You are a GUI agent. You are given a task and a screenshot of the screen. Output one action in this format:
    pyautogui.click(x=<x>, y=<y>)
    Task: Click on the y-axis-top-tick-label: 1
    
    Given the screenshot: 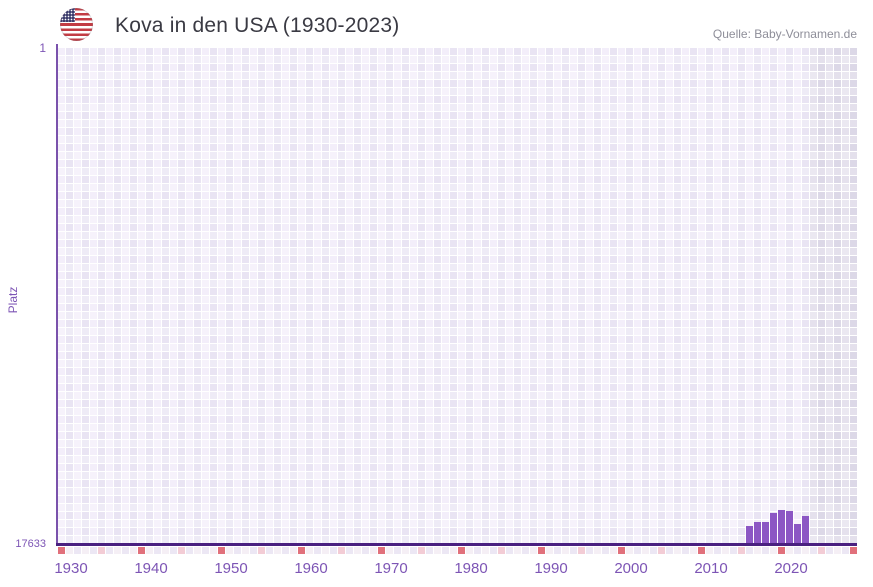 What is the action you would take?
    pyautogui.click(x=42, y=48)
    